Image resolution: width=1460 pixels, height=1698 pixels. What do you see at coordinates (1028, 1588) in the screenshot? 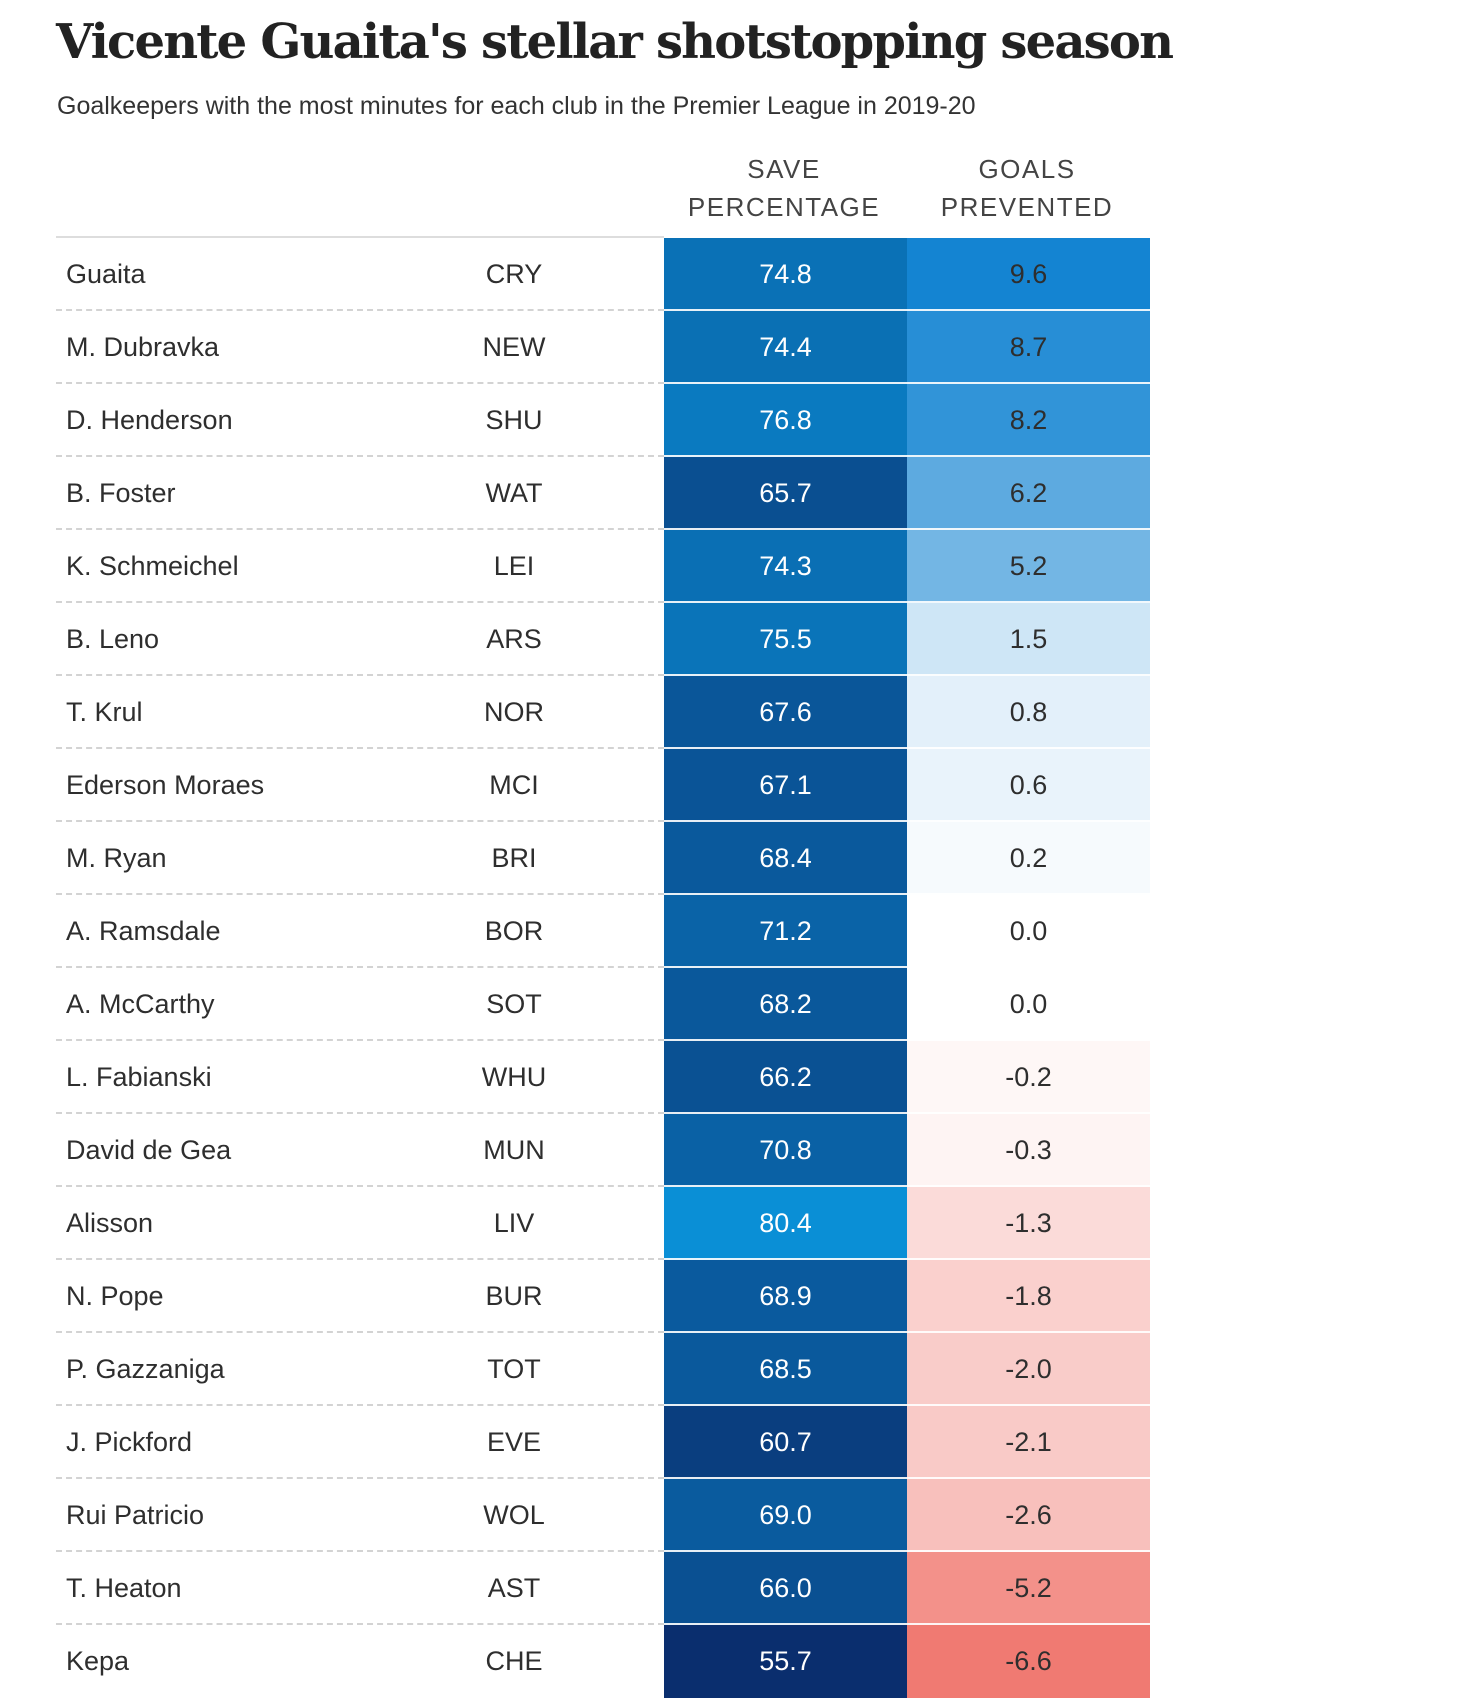
I see `goals-prevented-cell: -5.2` at bounding box center [1028, 1588].